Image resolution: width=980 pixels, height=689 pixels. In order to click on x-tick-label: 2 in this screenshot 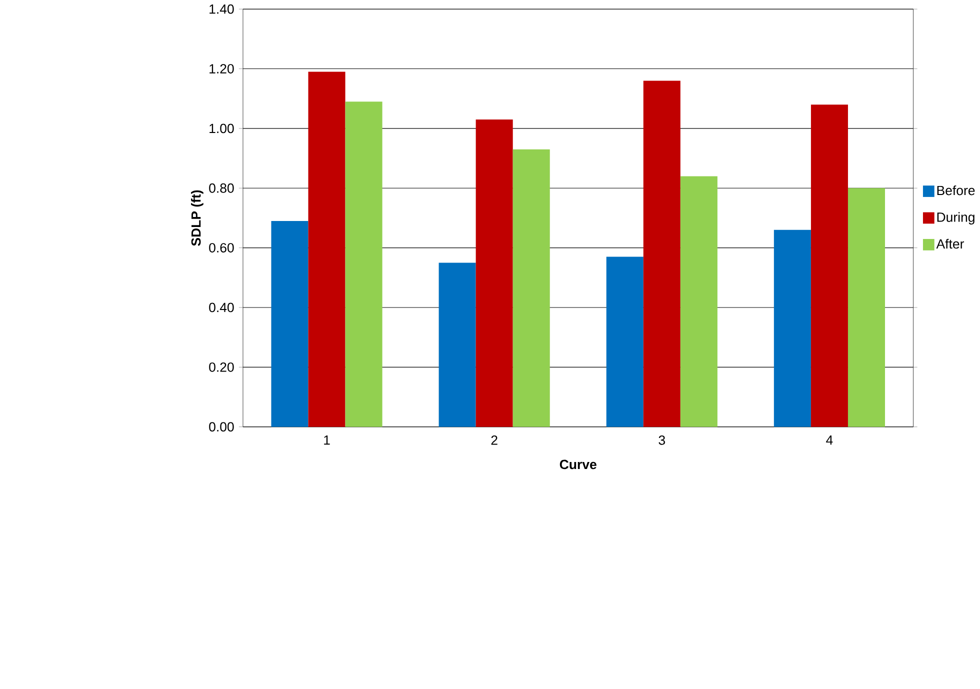, I will do `click(494, 440)`.